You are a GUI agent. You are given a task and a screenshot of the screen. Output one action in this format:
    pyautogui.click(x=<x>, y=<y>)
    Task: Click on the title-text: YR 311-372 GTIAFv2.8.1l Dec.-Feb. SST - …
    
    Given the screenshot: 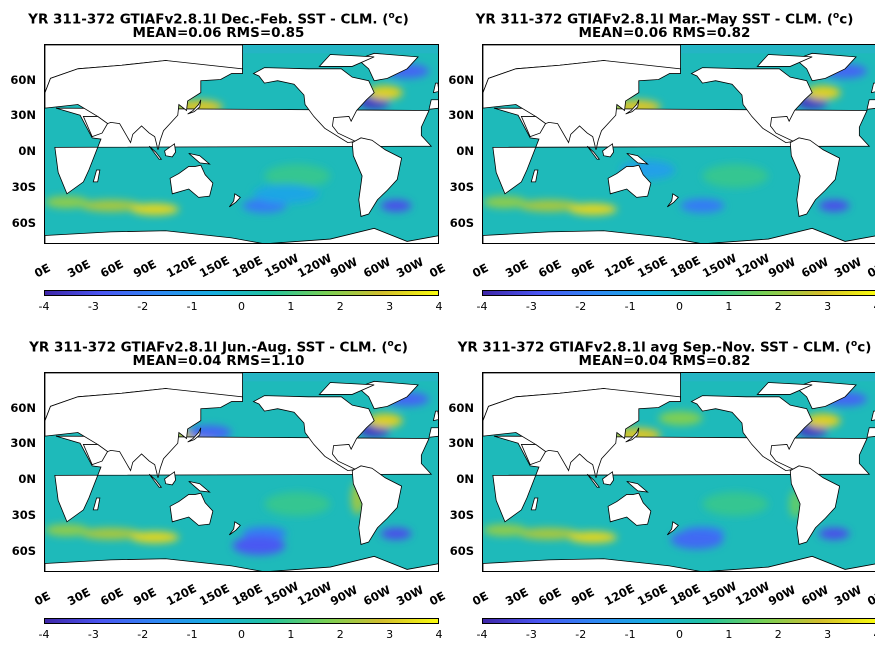 What is the action you would take?
    pyautogui.click(x=208, y=19)
    